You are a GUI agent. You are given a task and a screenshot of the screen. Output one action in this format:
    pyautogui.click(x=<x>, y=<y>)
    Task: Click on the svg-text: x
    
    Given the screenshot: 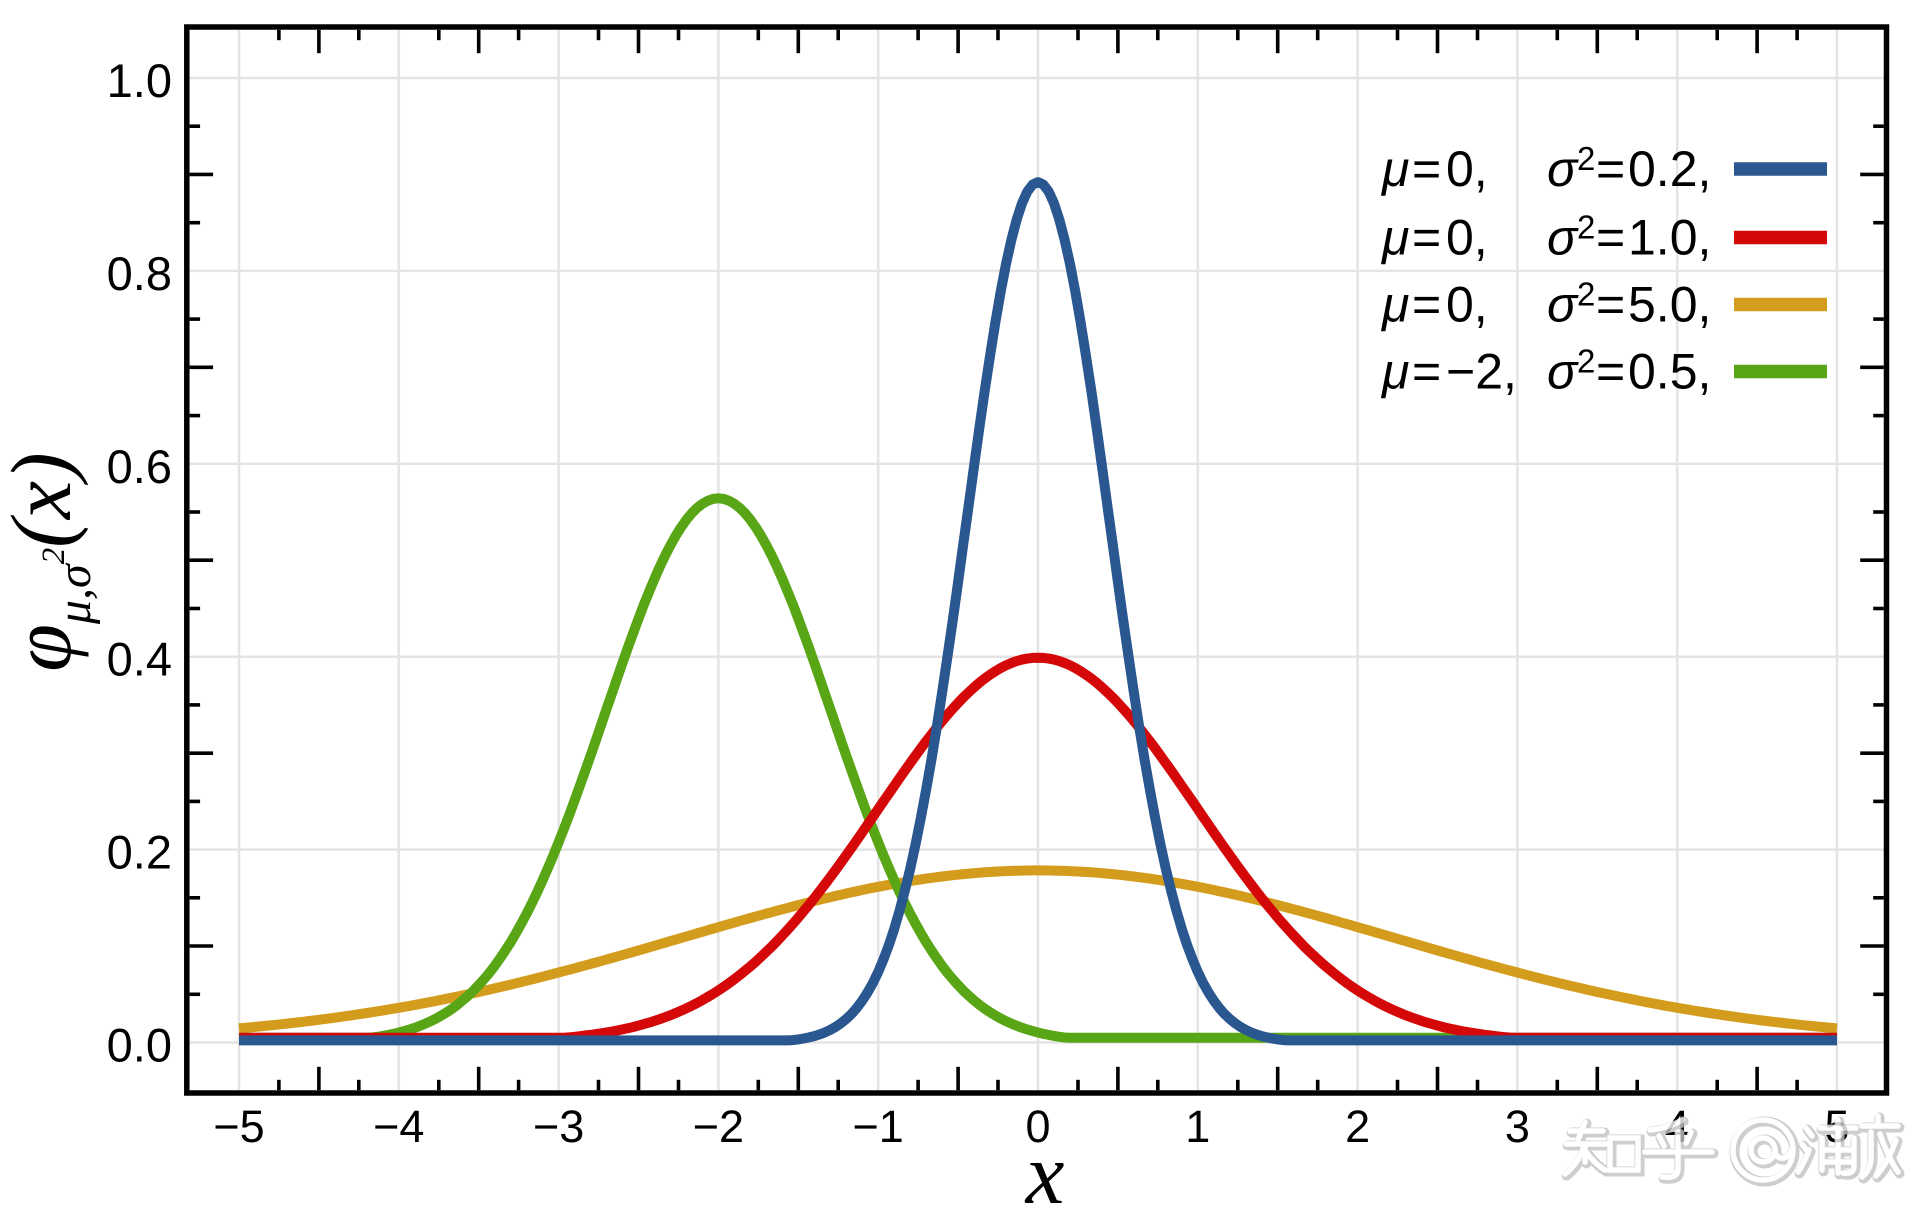 What is the action you would take?
    pyautogui.click(x=1044, y=1173)
    